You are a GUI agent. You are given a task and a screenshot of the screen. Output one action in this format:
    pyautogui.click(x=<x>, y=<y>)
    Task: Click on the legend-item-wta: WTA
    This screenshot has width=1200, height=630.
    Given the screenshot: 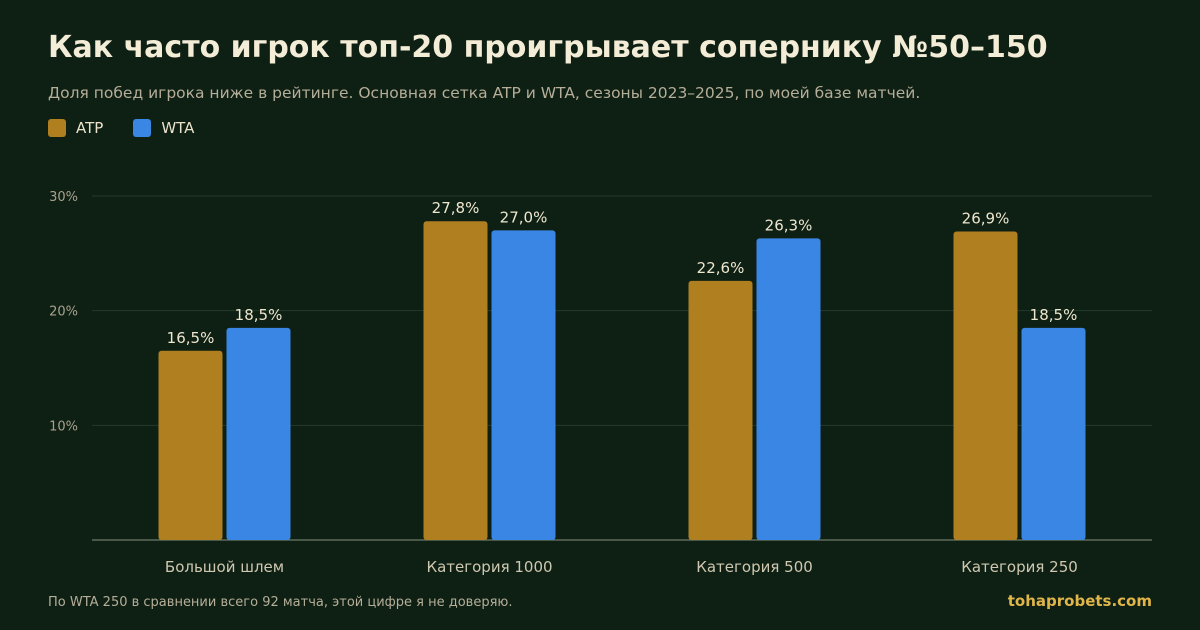 What is the action you would take?
    pyautogui.click(x=163, y=128)
    